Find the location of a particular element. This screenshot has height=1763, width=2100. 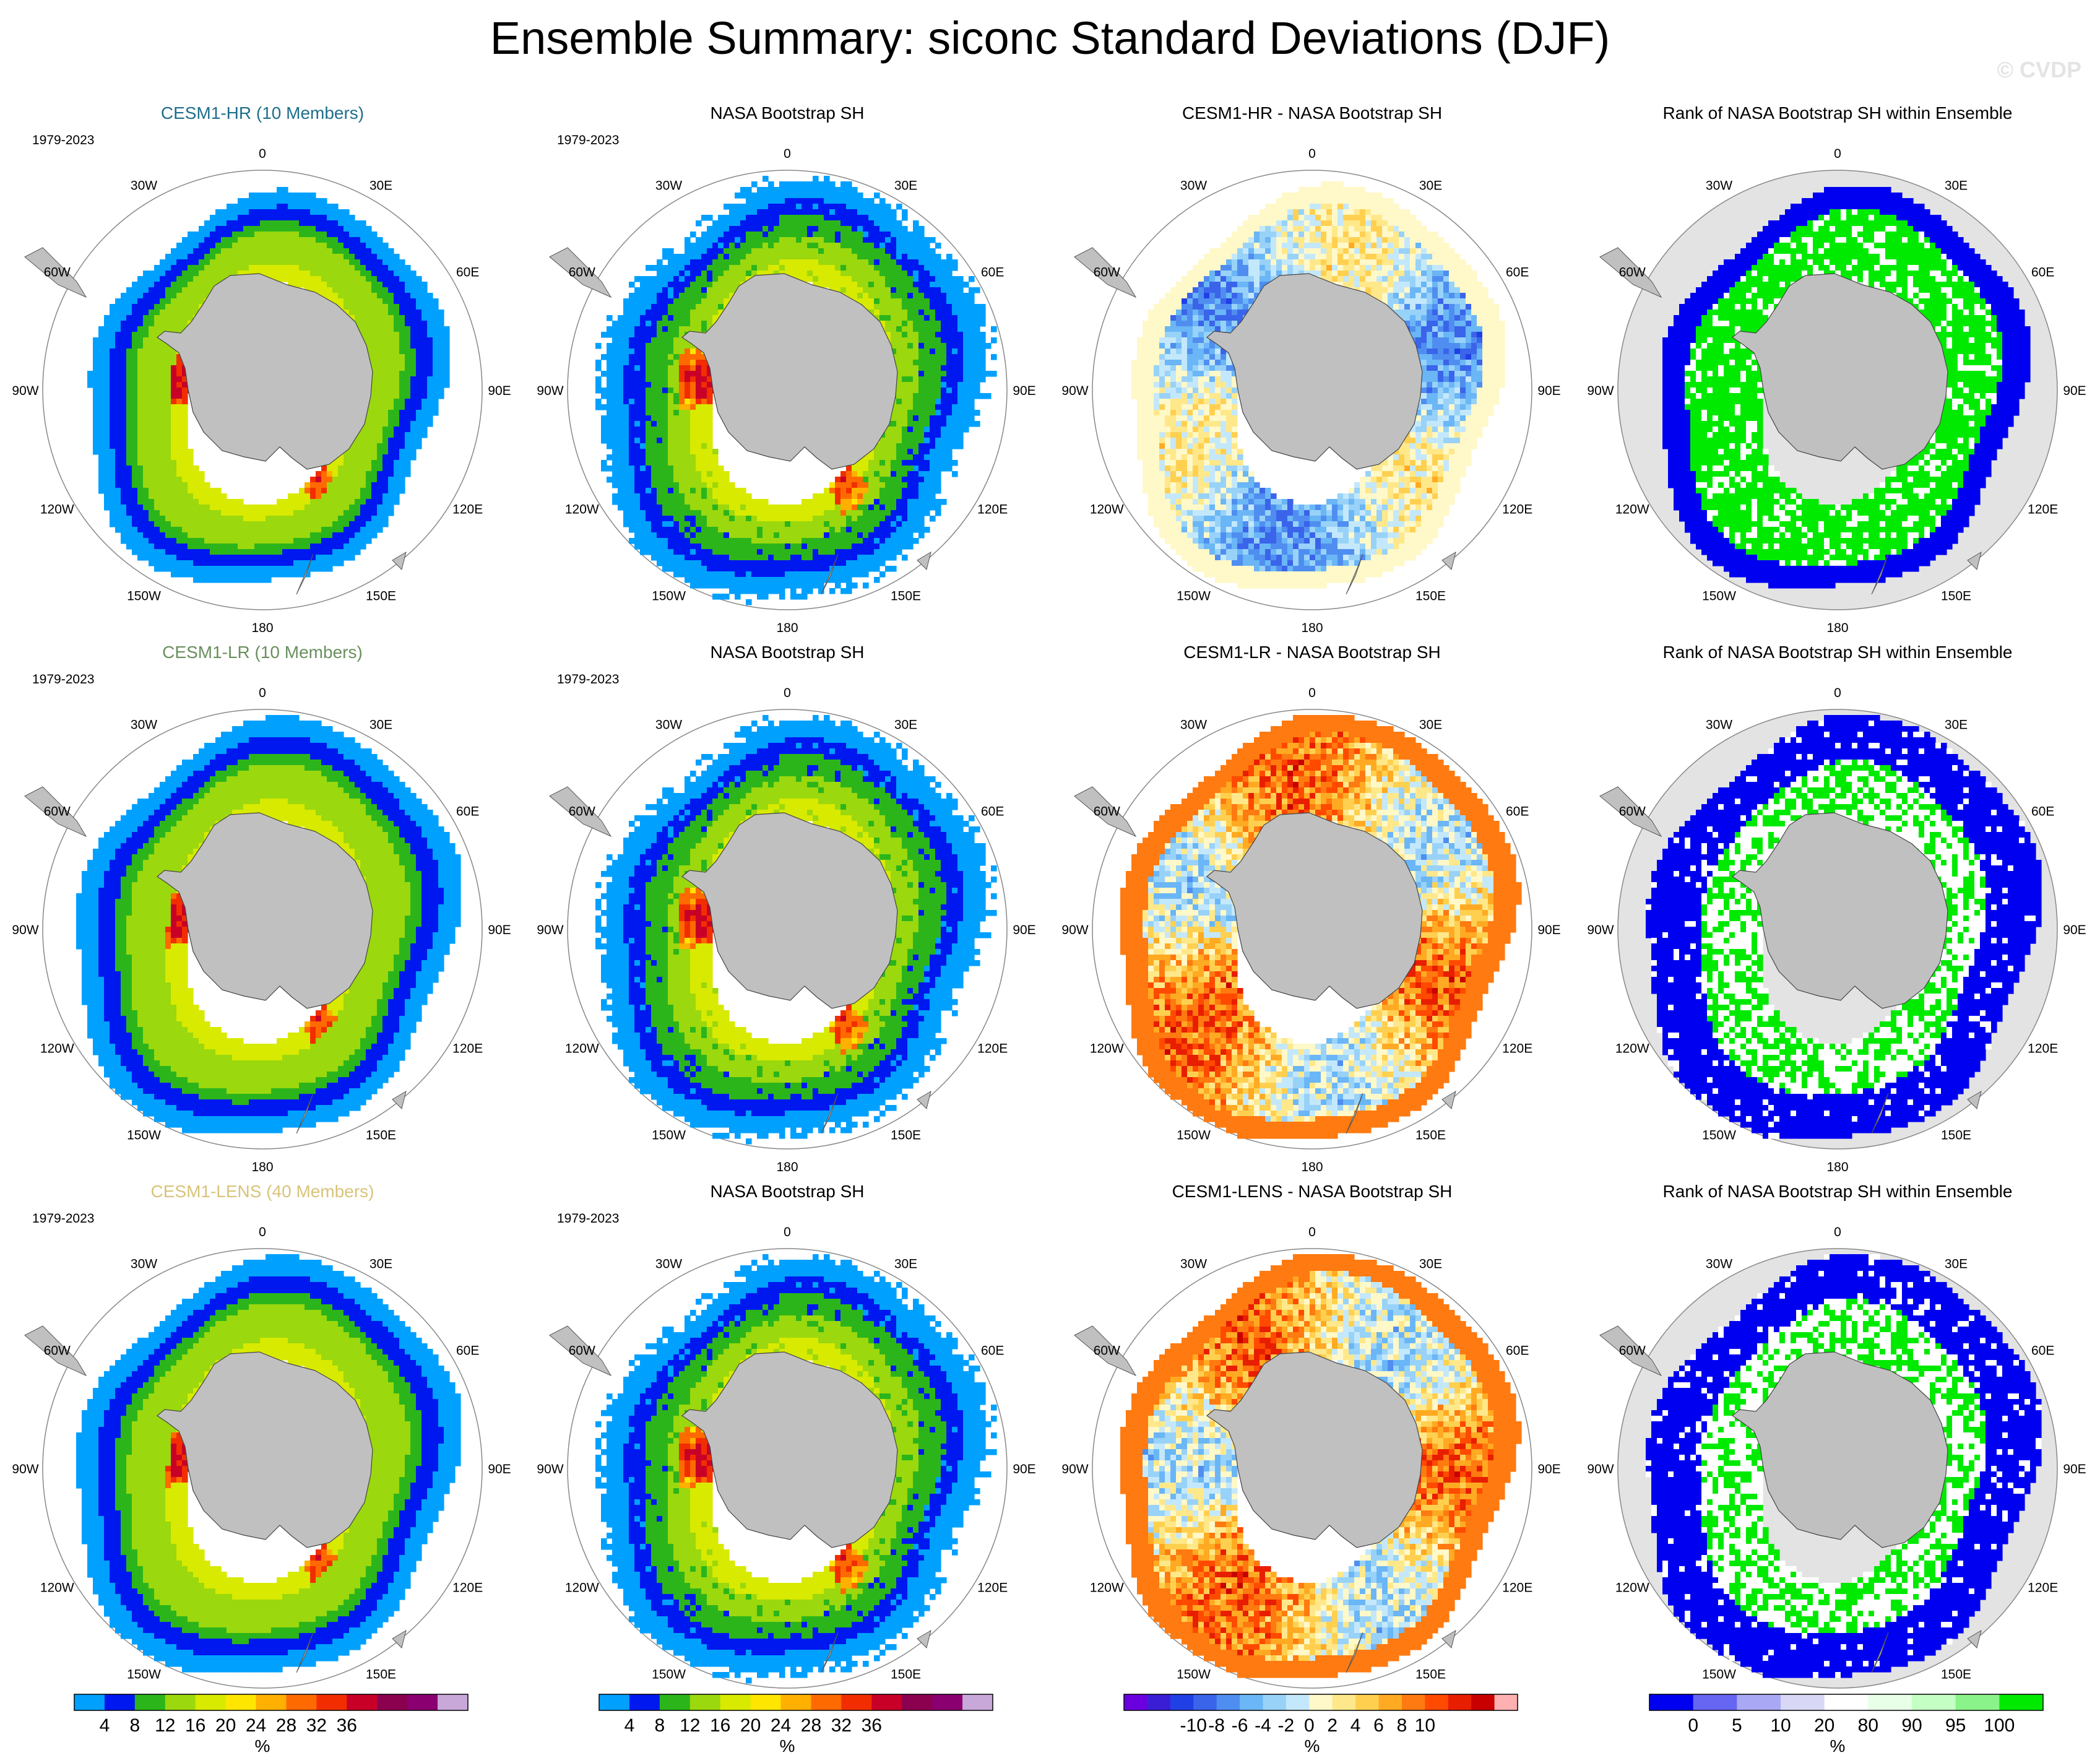

colorbar-label: -4 is located at coordinates (1263, 1725).